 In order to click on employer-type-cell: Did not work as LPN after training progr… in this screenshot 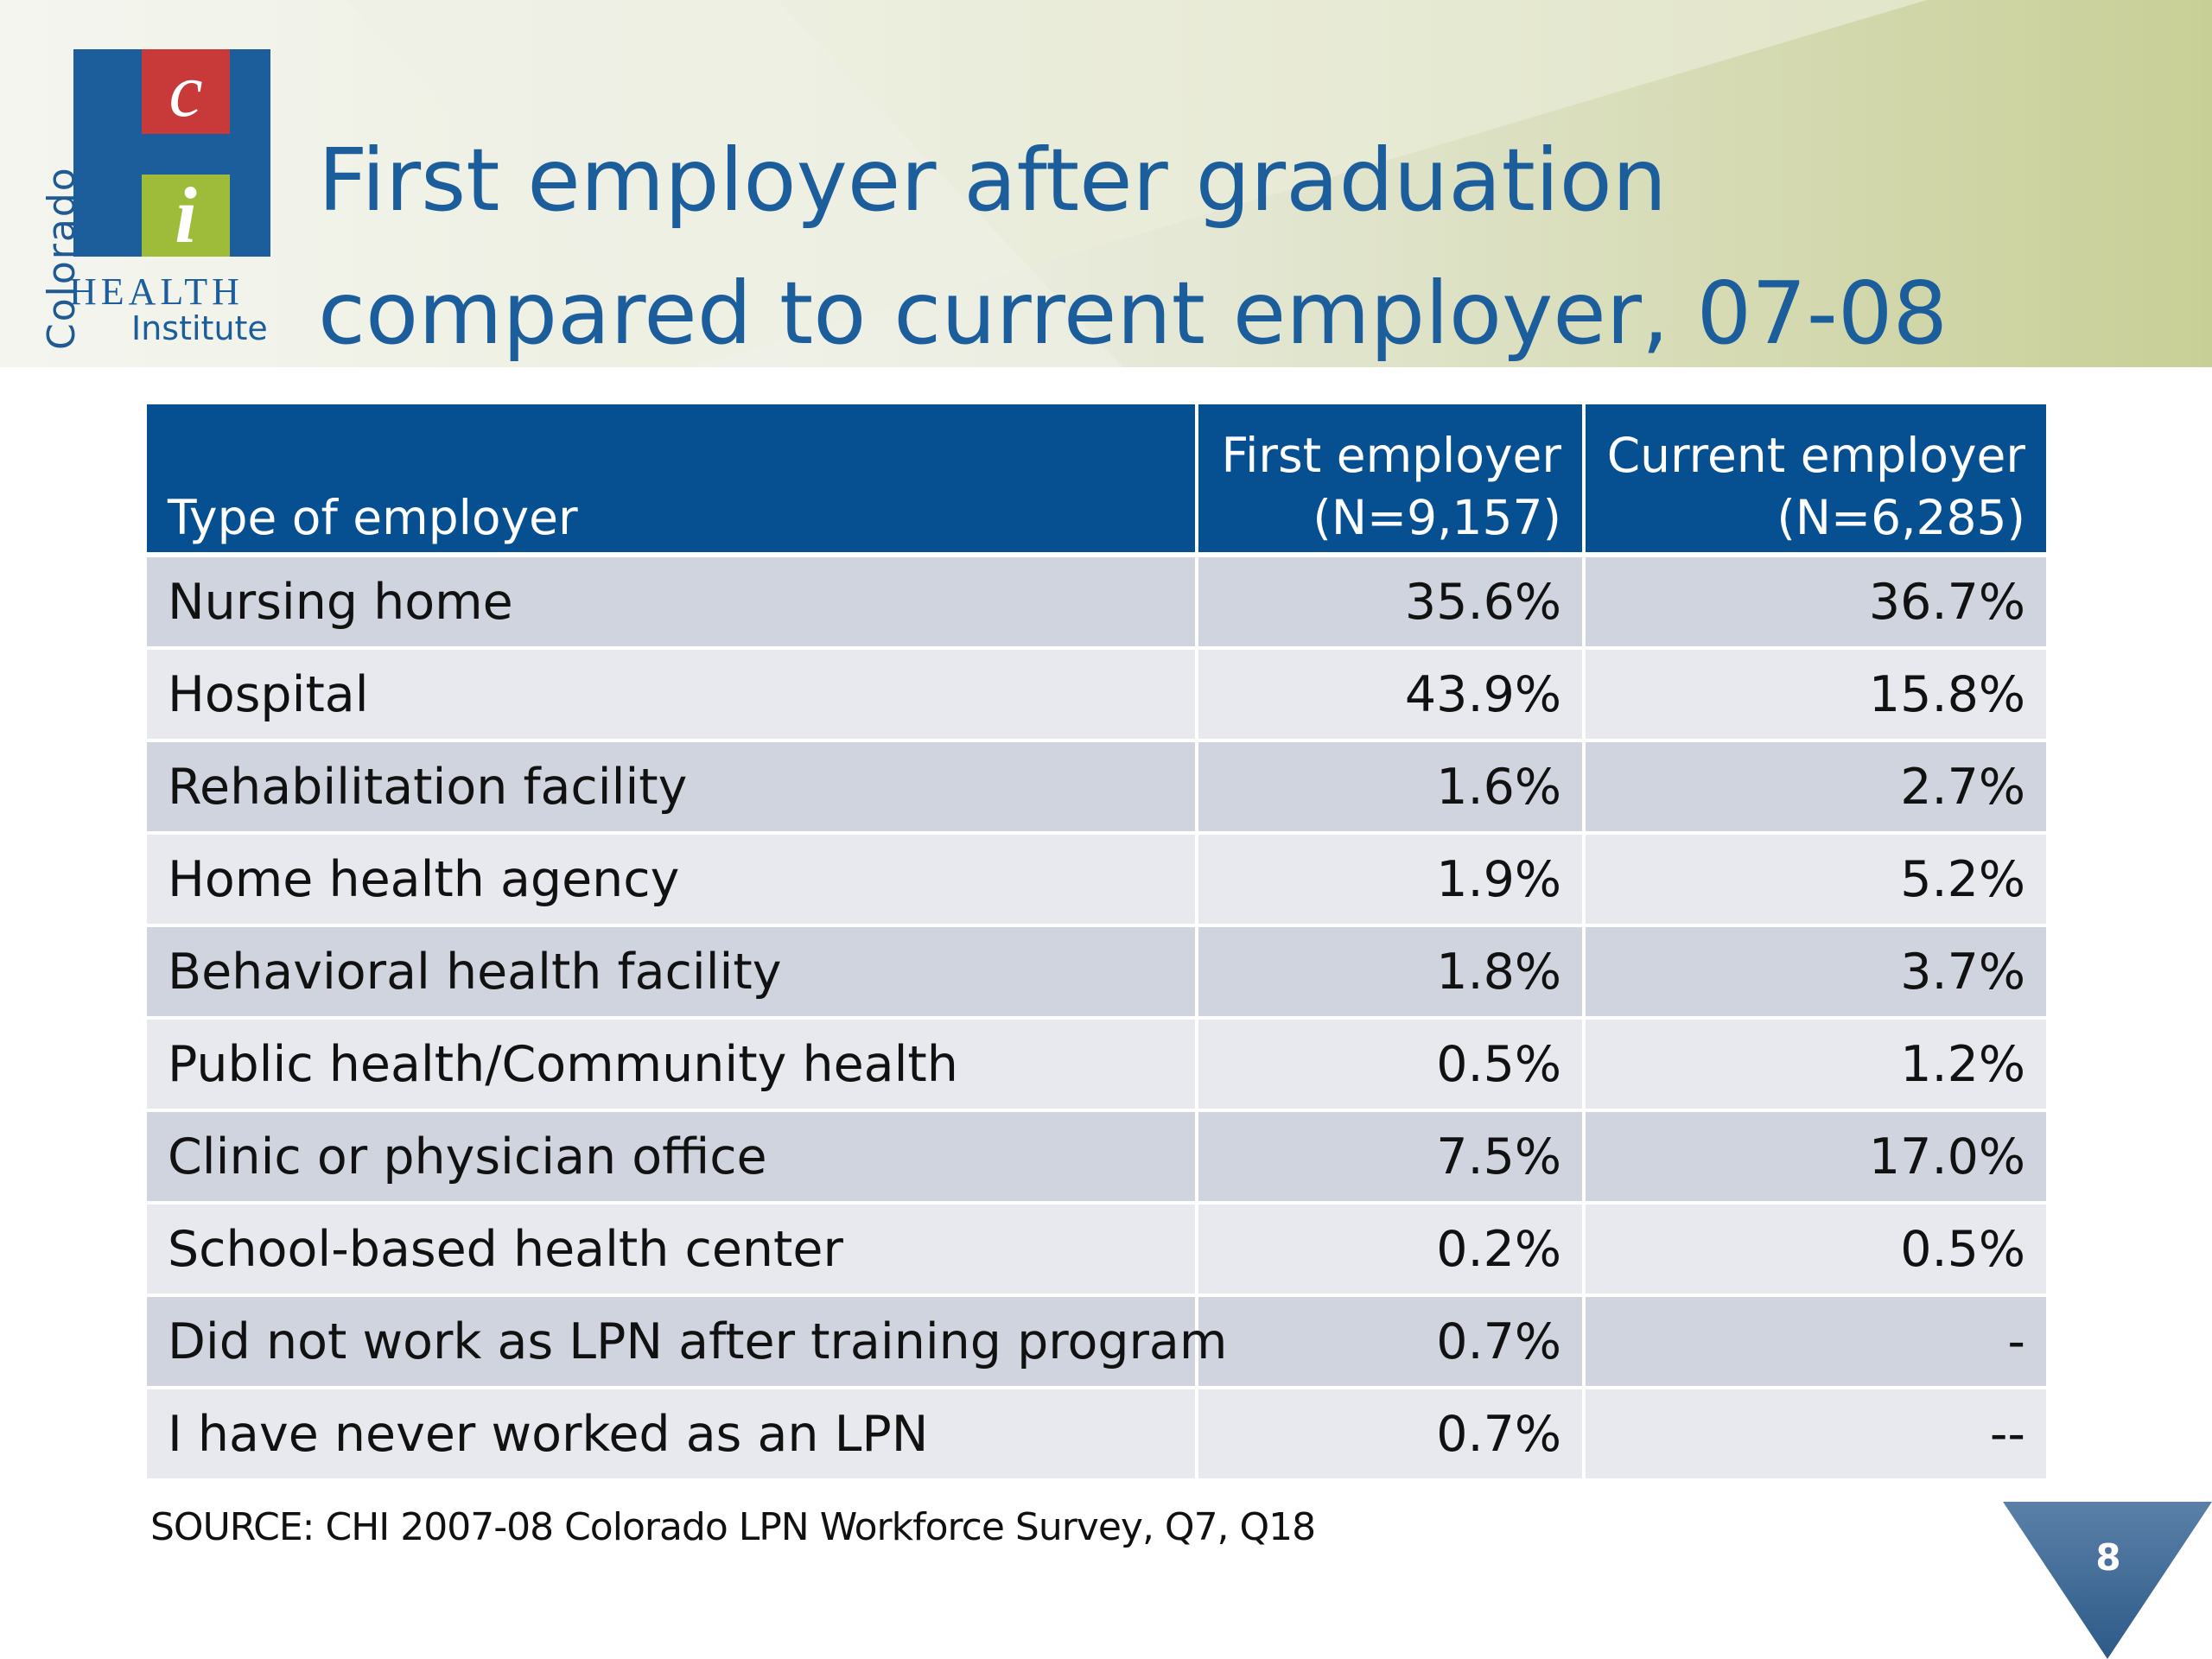, I will do `click(687, 1341)`.